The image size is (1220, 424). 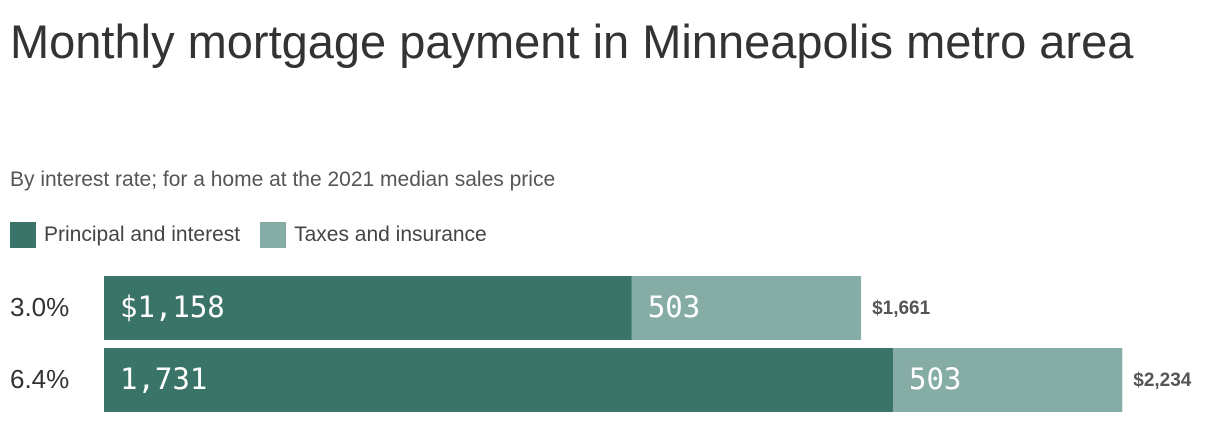 I want to click on legend-label: Principal and interest, so click(x=142, y=234).